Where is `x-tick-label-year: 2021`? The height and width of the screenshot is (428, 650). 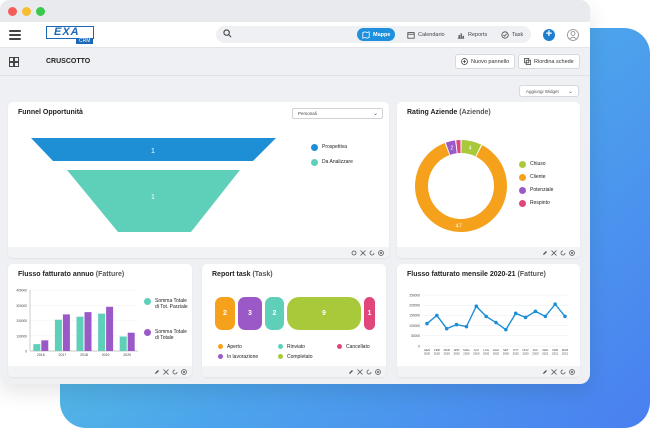 x-tick-label-year: 2021 is located at coordinates (555, 354).